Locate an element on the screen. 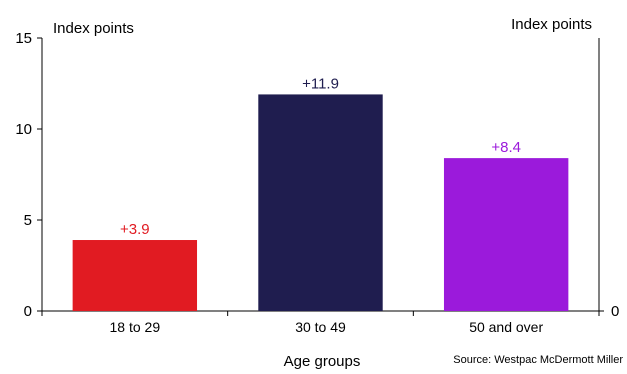 This screenshot has height=374, width=627. left-y-tick-label: 15 is located at coordinates (23, 38).